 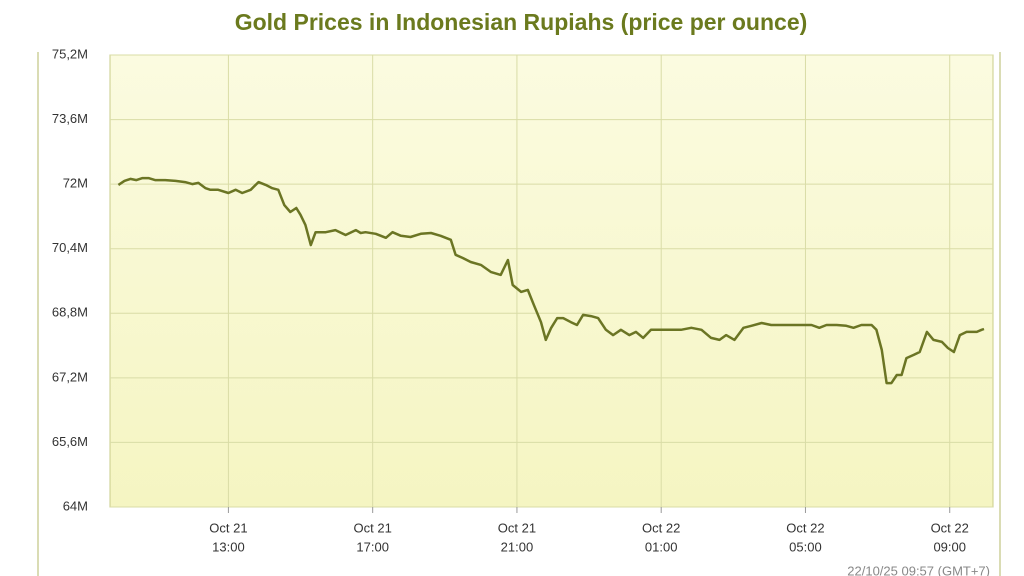 What do you see at coordinates (228, 546) in the screenshot?
I see `x-tick-label: 13:00` at bounding box center [228, 546].